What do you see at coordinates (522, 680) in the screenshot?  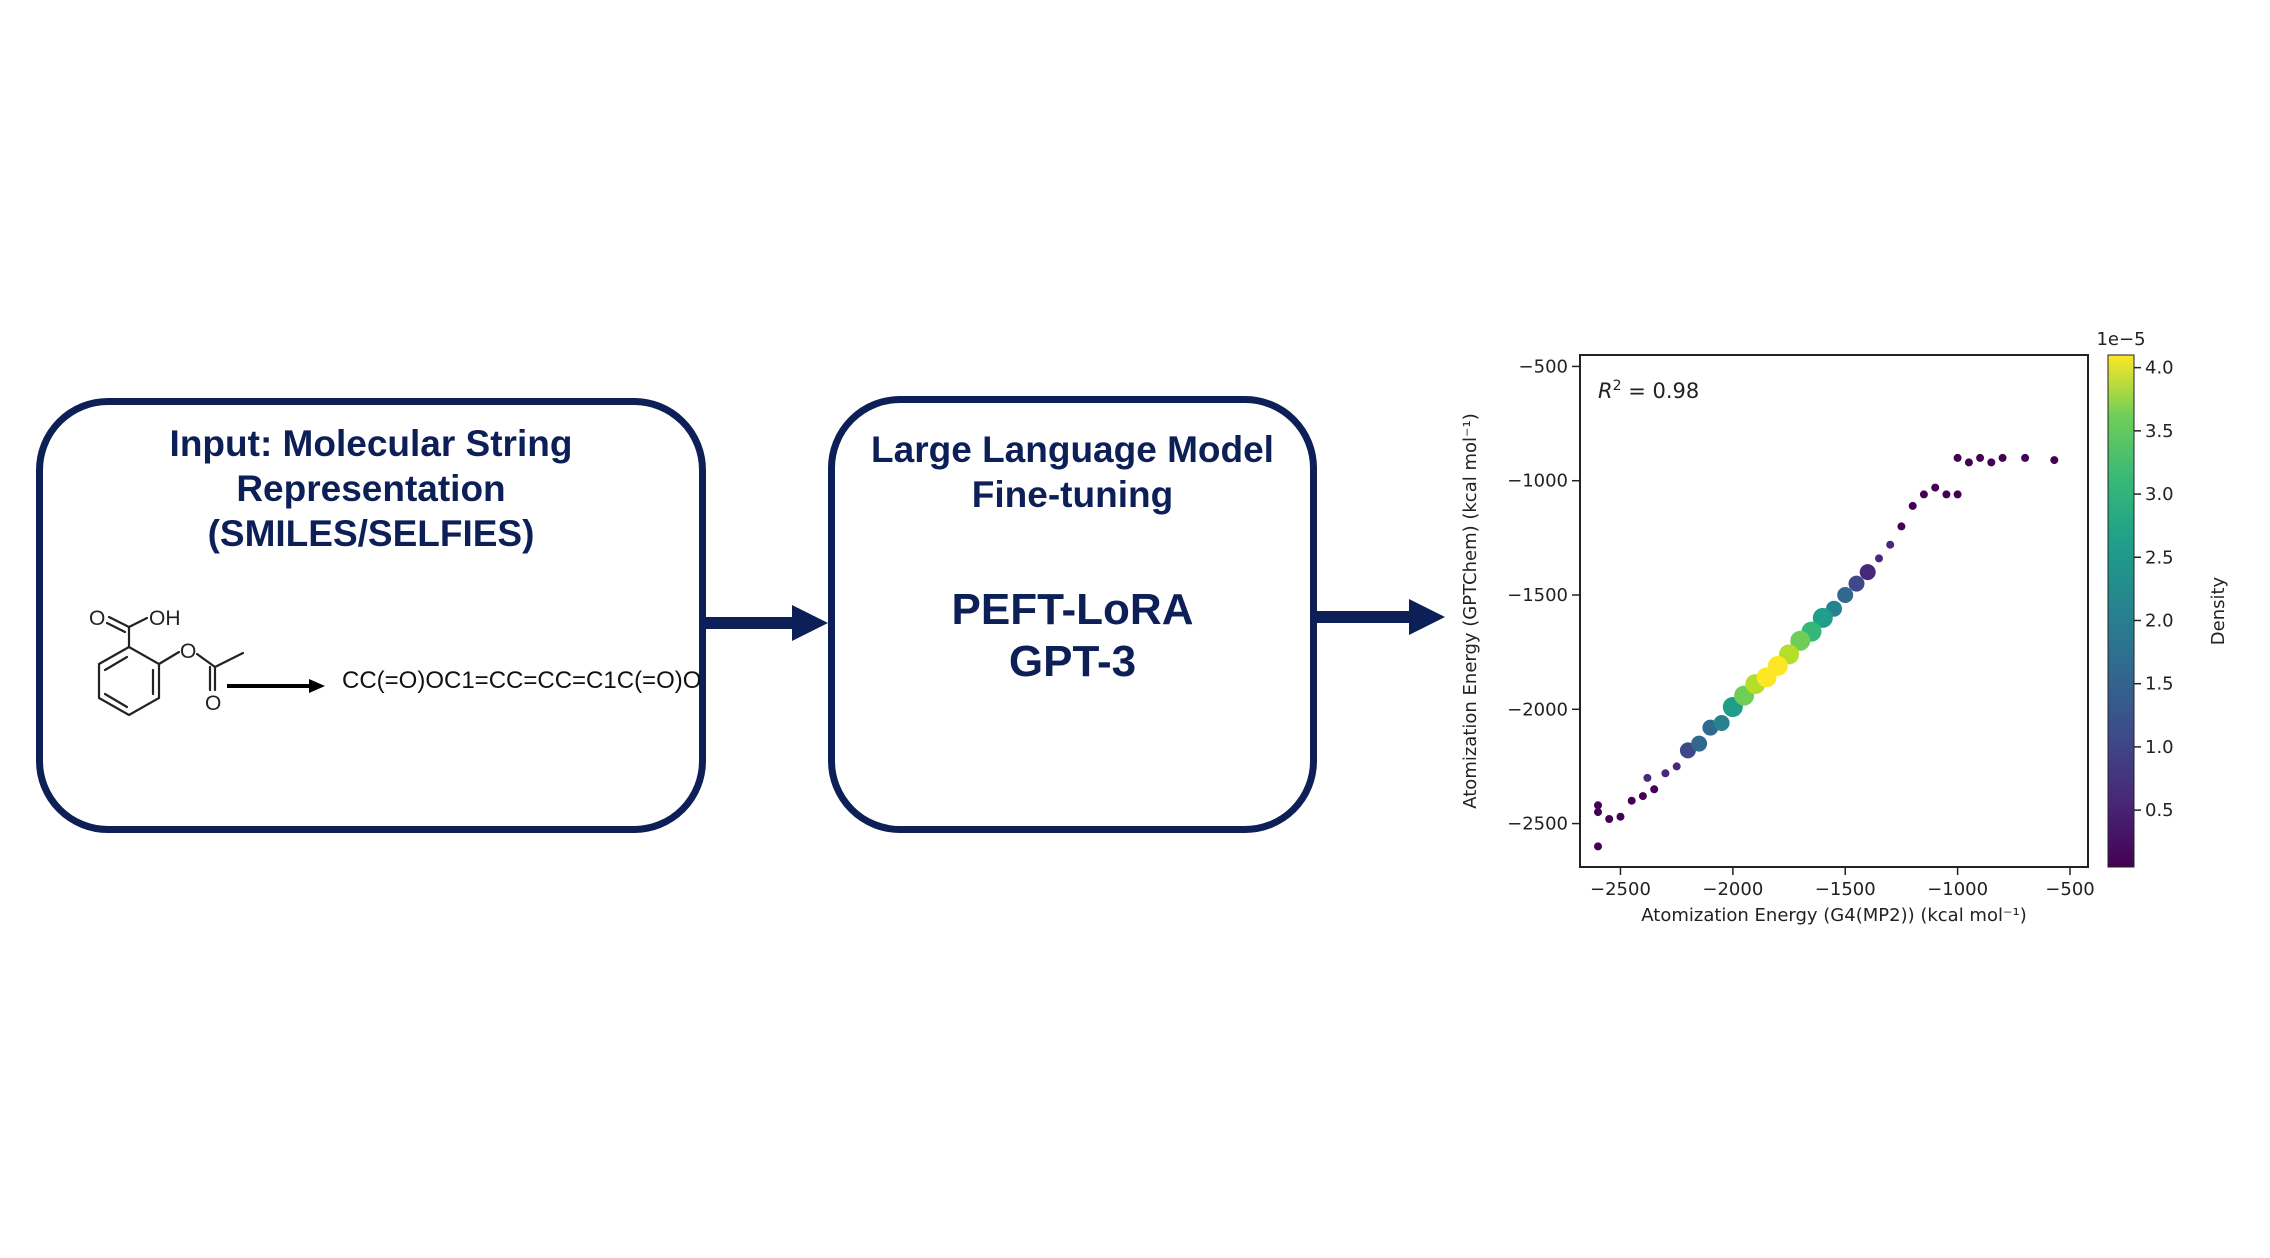 I see `smiles-string: CC(=O)OC1=CC=CC=C1C(=O)O` at bounding box center [522, 680].